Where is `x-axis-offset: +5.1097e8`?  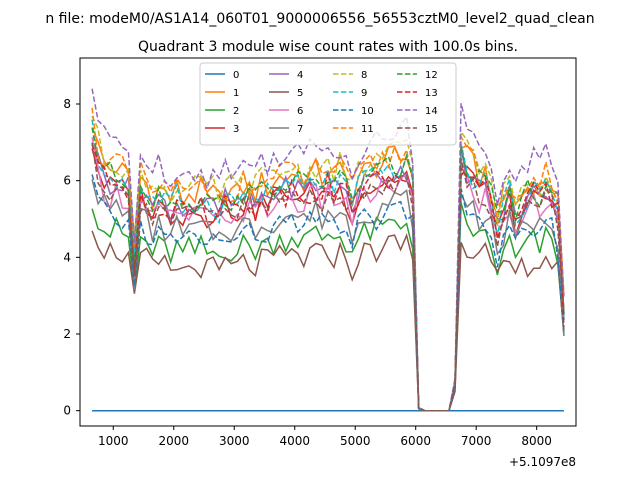 x-axis-offset: +5.1097e8 is located at coordinates (542, 462).